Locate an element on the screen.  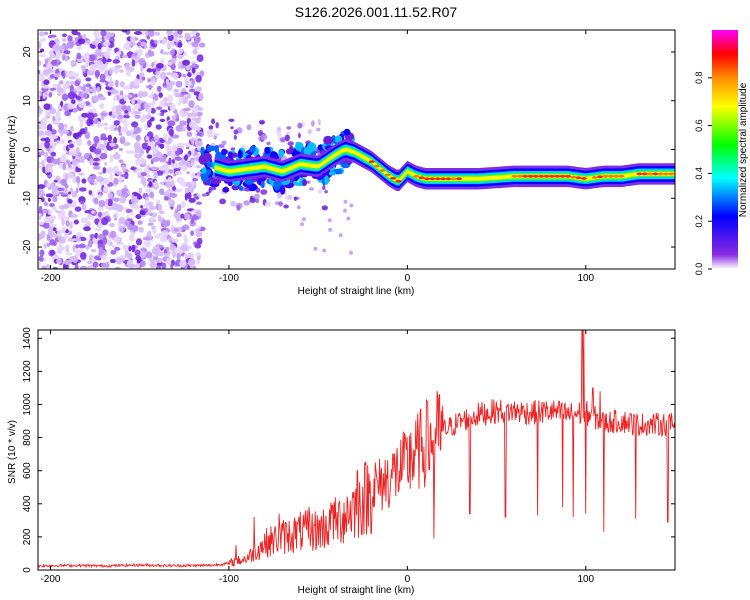
colorbar-tick-label: 0.4 is located at coordinates (699, 173).